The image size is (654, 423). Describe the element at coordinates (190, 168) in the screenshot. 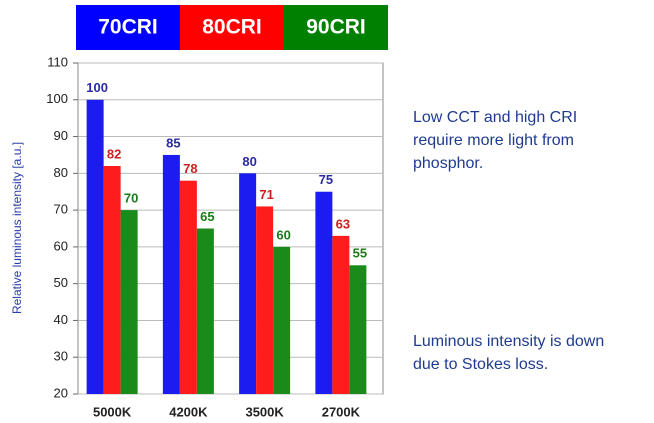

I see `value-label: 78` at that location.